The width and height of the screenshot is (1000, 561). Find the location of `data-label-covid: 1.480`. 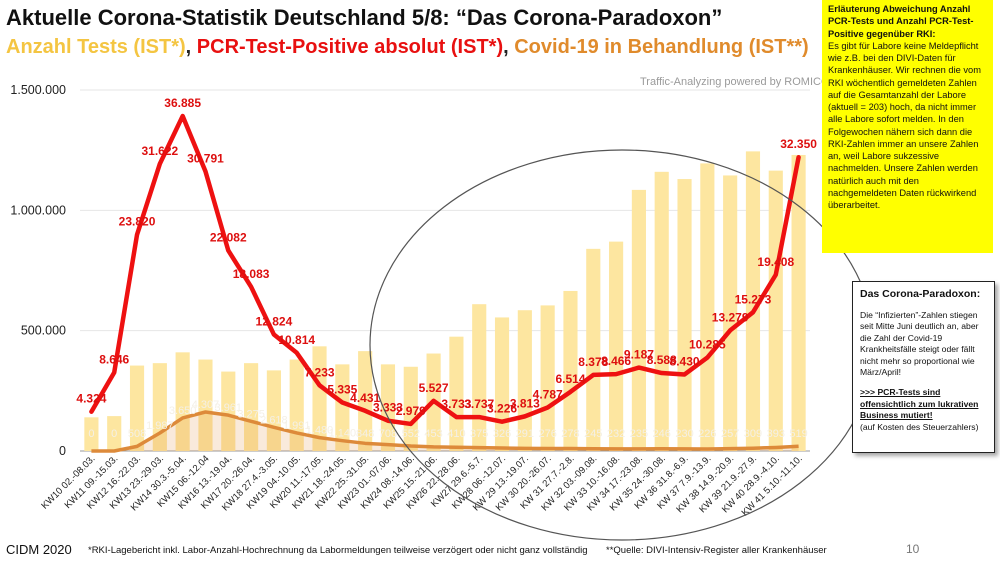

data-label-covid: 1.480 is located at coordinates (320, 431).